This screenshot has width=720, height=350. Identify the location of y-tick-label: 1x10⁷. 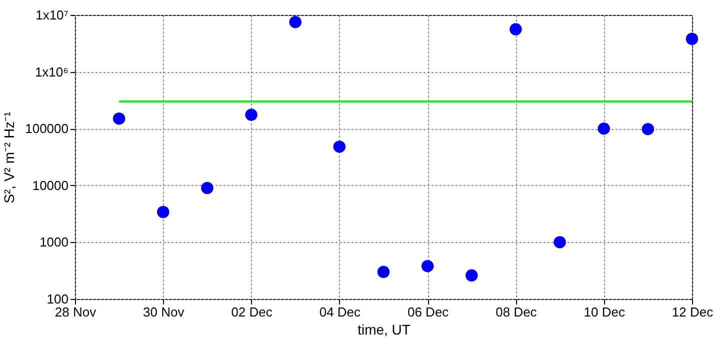
(52, 15).